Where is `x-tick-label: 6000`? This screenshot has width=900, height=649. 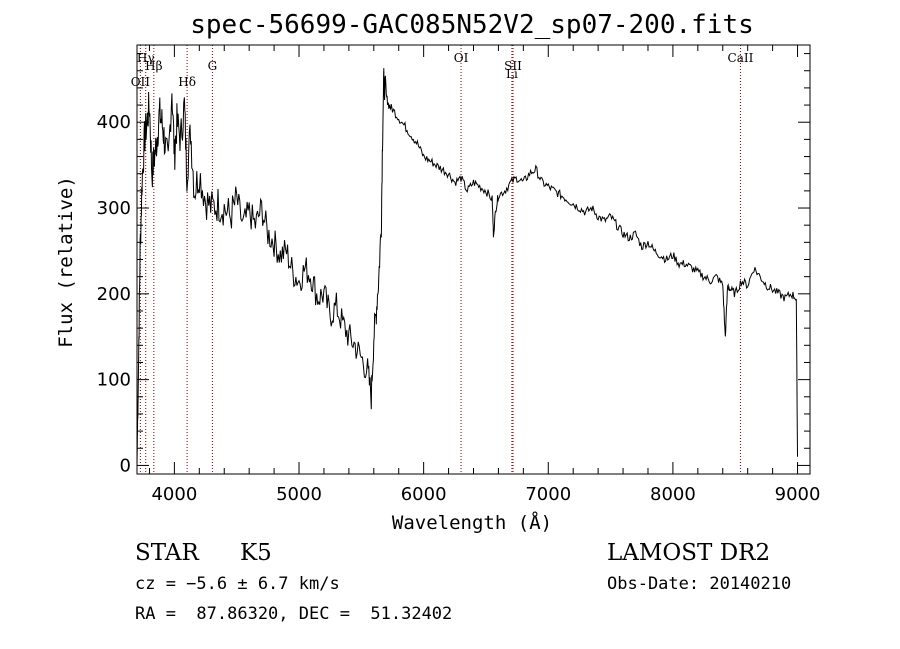
x-tick-label: 6000 is located at coordinates (424, 494).